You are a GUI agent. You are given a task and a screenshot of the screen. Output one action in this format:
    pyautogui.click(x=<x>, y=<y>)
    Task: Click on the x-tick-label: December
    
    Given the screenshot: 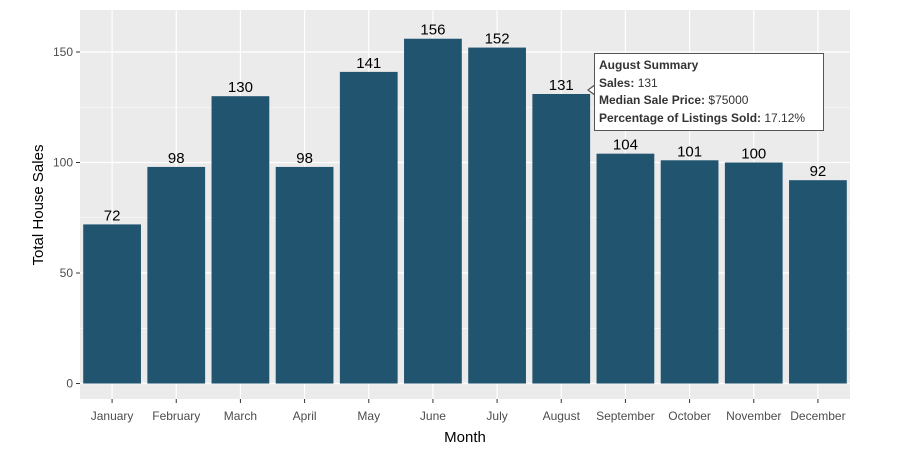 What is the action you would take?
    pyautogui.click(x=817, y=416)
    